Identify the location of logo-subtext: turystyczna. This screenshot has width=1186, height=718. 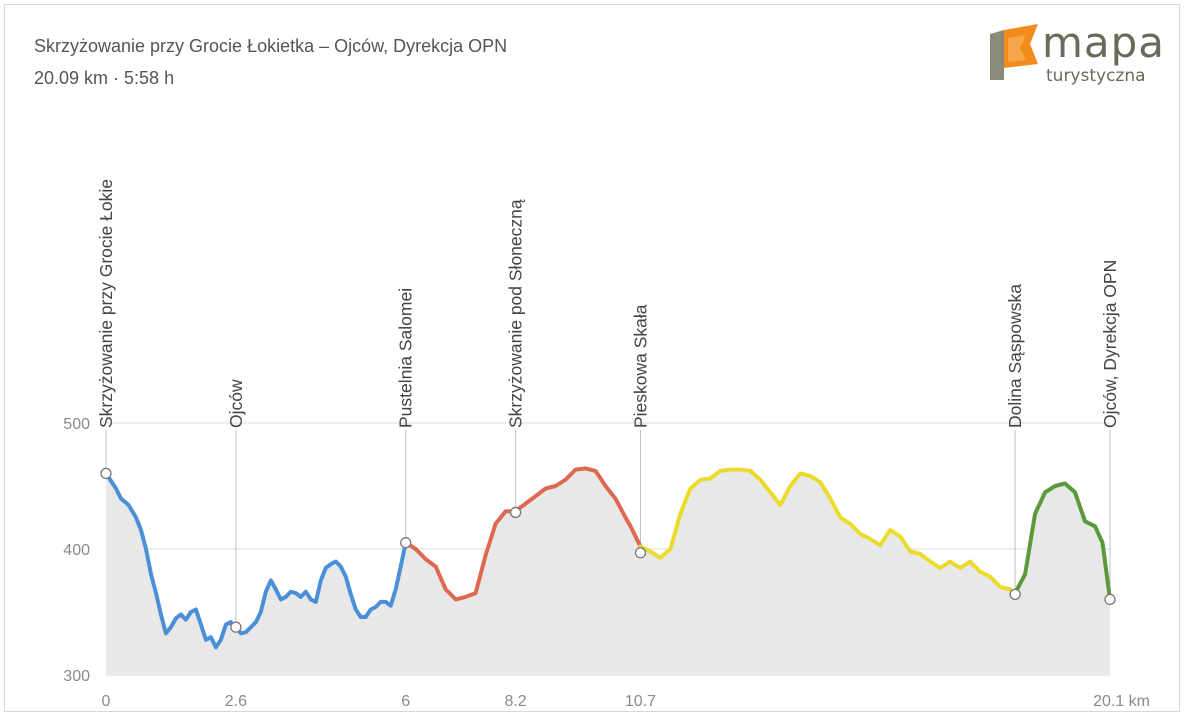
(1096, 76).